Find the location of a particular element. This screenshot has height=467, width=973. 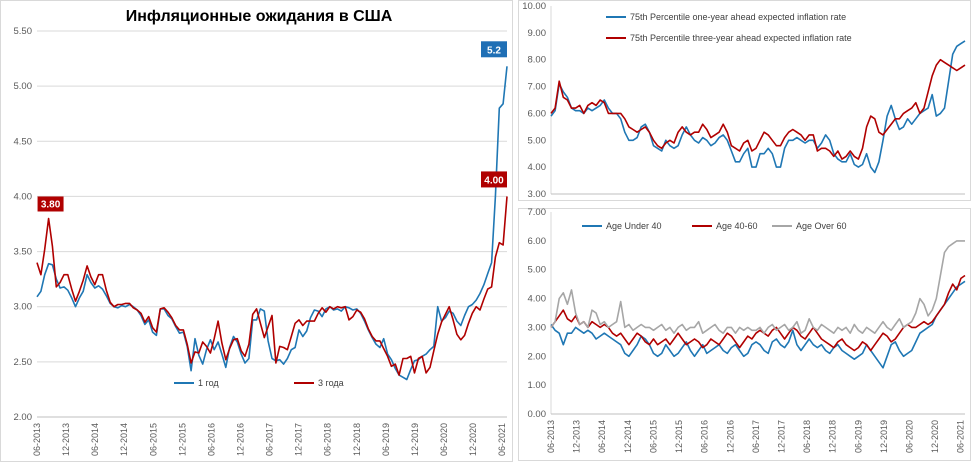

y-tick-label: 0.00 is located at coordinates (537, 414).